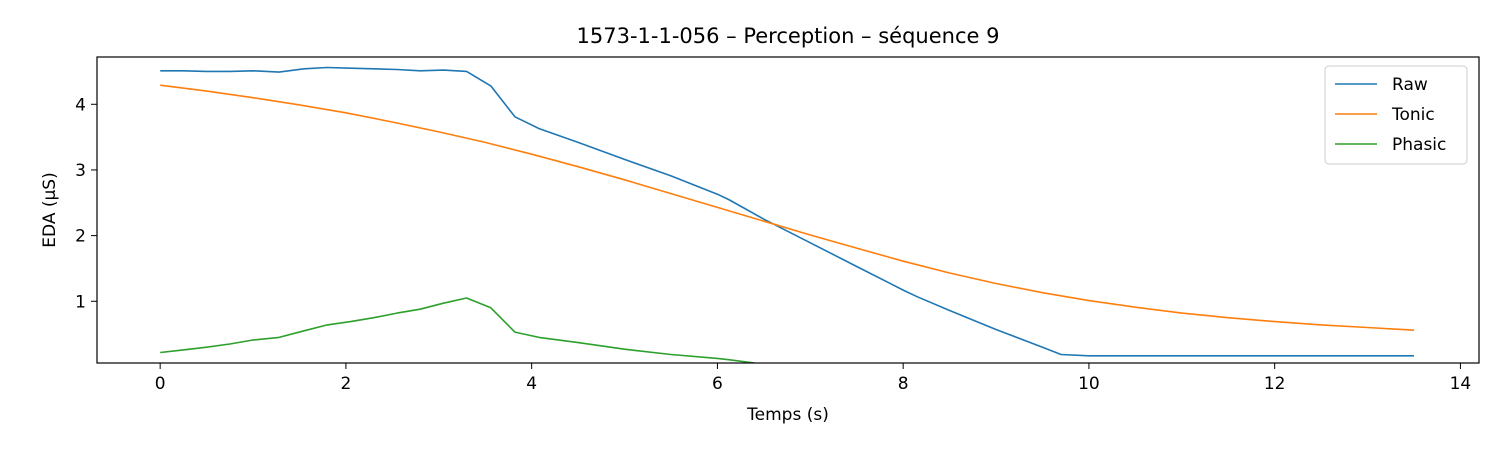 This screenshot has height=450, width=1500. What do you see at coordinates (531, 384) in the screenshot?
I see `x-tick-label: 4` at bounding box center [531, 384].